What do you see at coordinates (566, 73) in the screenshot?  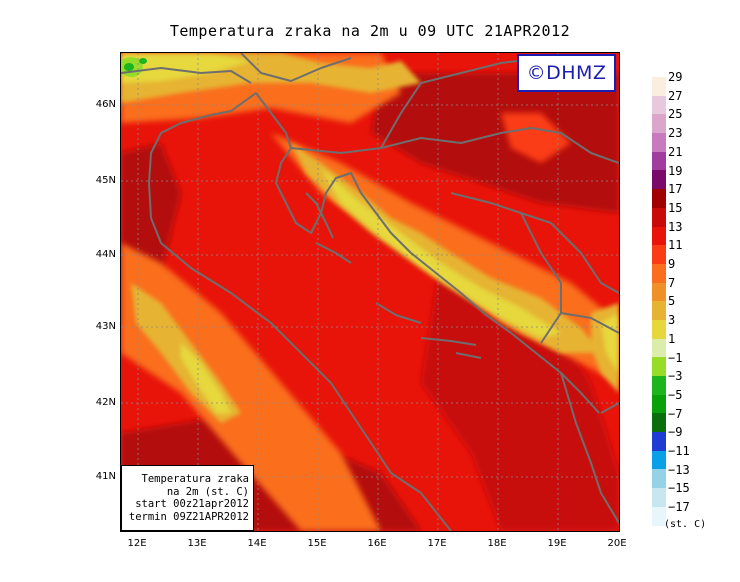 I see `dhmz-logo: ©DHMZ` at bounding box center [566, 73].